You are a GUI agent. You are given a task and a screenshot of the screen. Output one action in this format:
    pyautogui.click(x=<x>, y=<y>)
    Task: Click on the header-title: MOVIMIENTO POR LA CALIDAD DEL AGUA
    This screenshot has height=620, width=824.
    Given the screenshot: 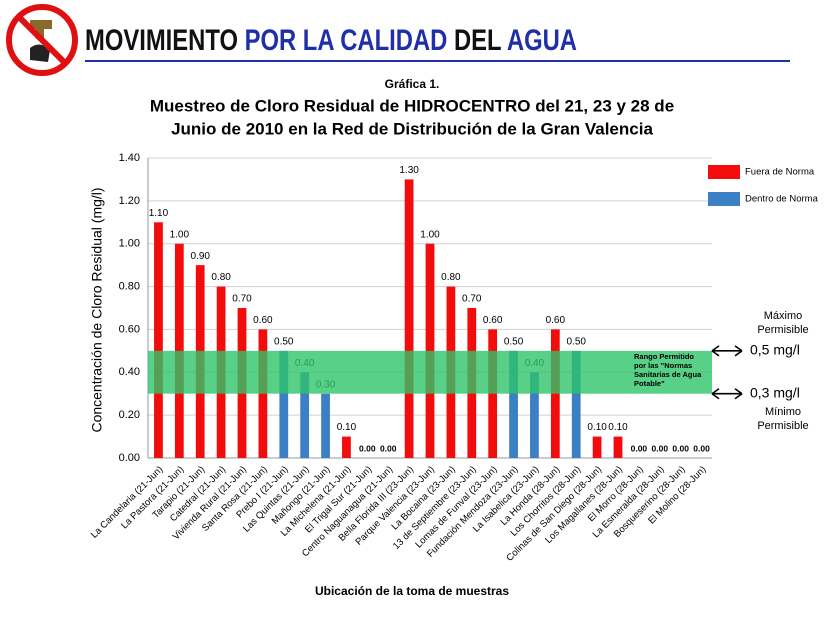 What is the action you would take?
    pyautogui.click(x=331, y=40)
    